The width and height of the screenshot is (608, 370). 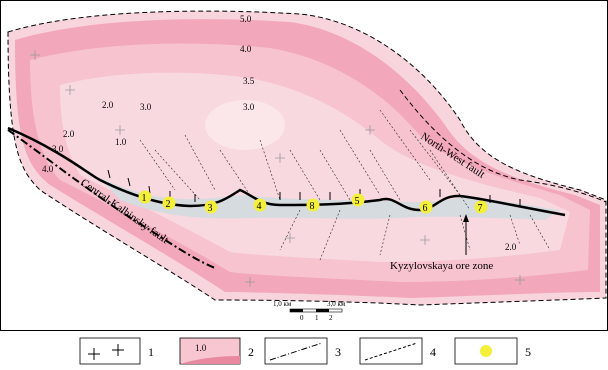 What do you see at coordinates (245, 125) in the screenshot?
I see `light-anomaly` at bounding box center [245, 125].